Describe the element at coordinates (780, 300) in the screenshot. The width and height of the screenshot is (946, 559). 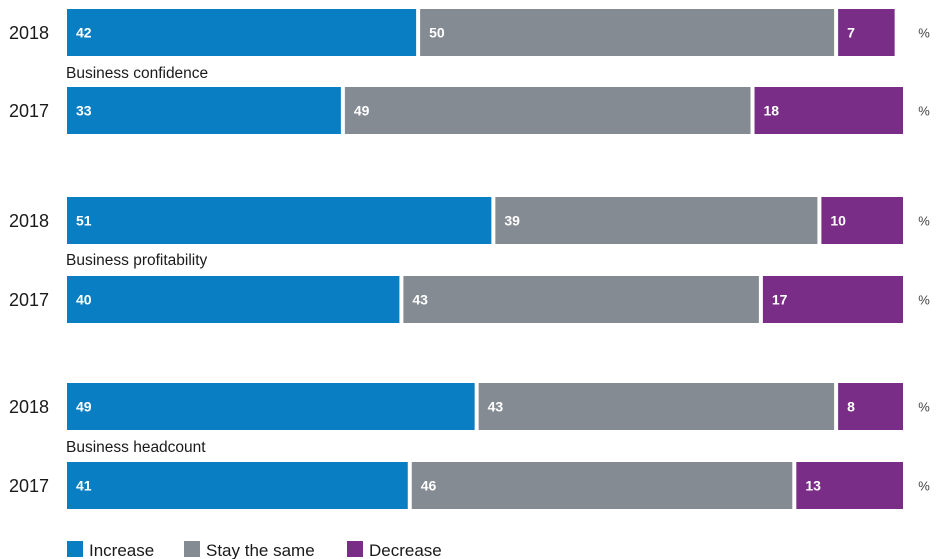
I see `value-label: 17` at that location.